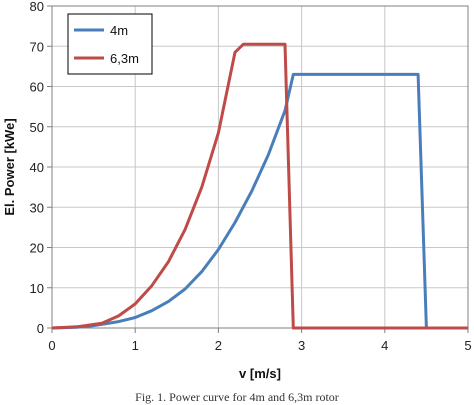 The height and width of the screenshot is (405, 474). What do you see at coordinates (260, 373) in the screenshot?
I see `x-axis-label: v [m/s]` at bounding box center [260, 373].